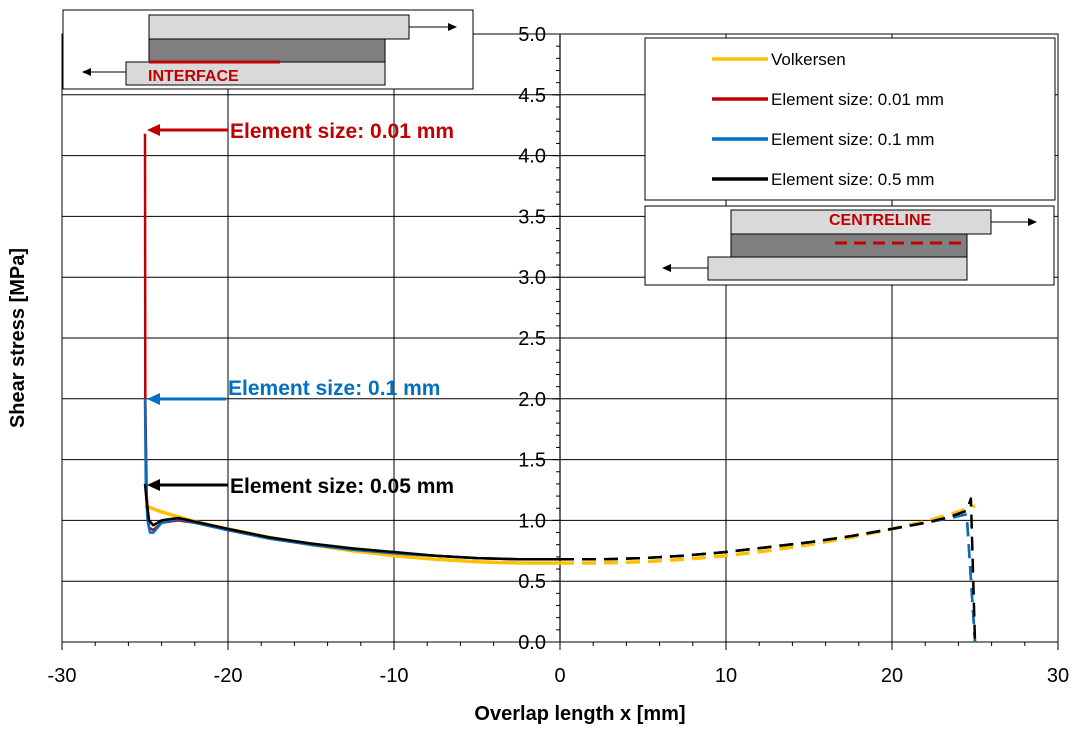 Image resolution: width=1080 pixels, height=729 pixels. Describe the element at coordinates (532, 157) in the screenshot. I see `y-tick-label: 4.0` at that location.